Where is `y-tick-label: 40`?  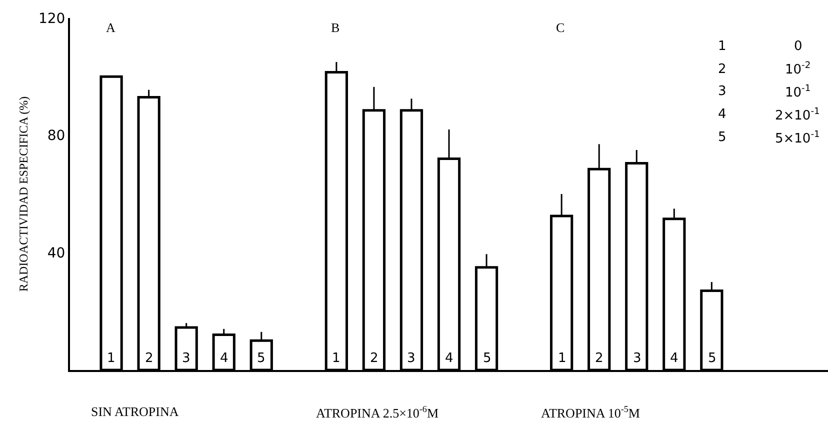 y-tick-label: 40 is located at coordinates (56, 254).